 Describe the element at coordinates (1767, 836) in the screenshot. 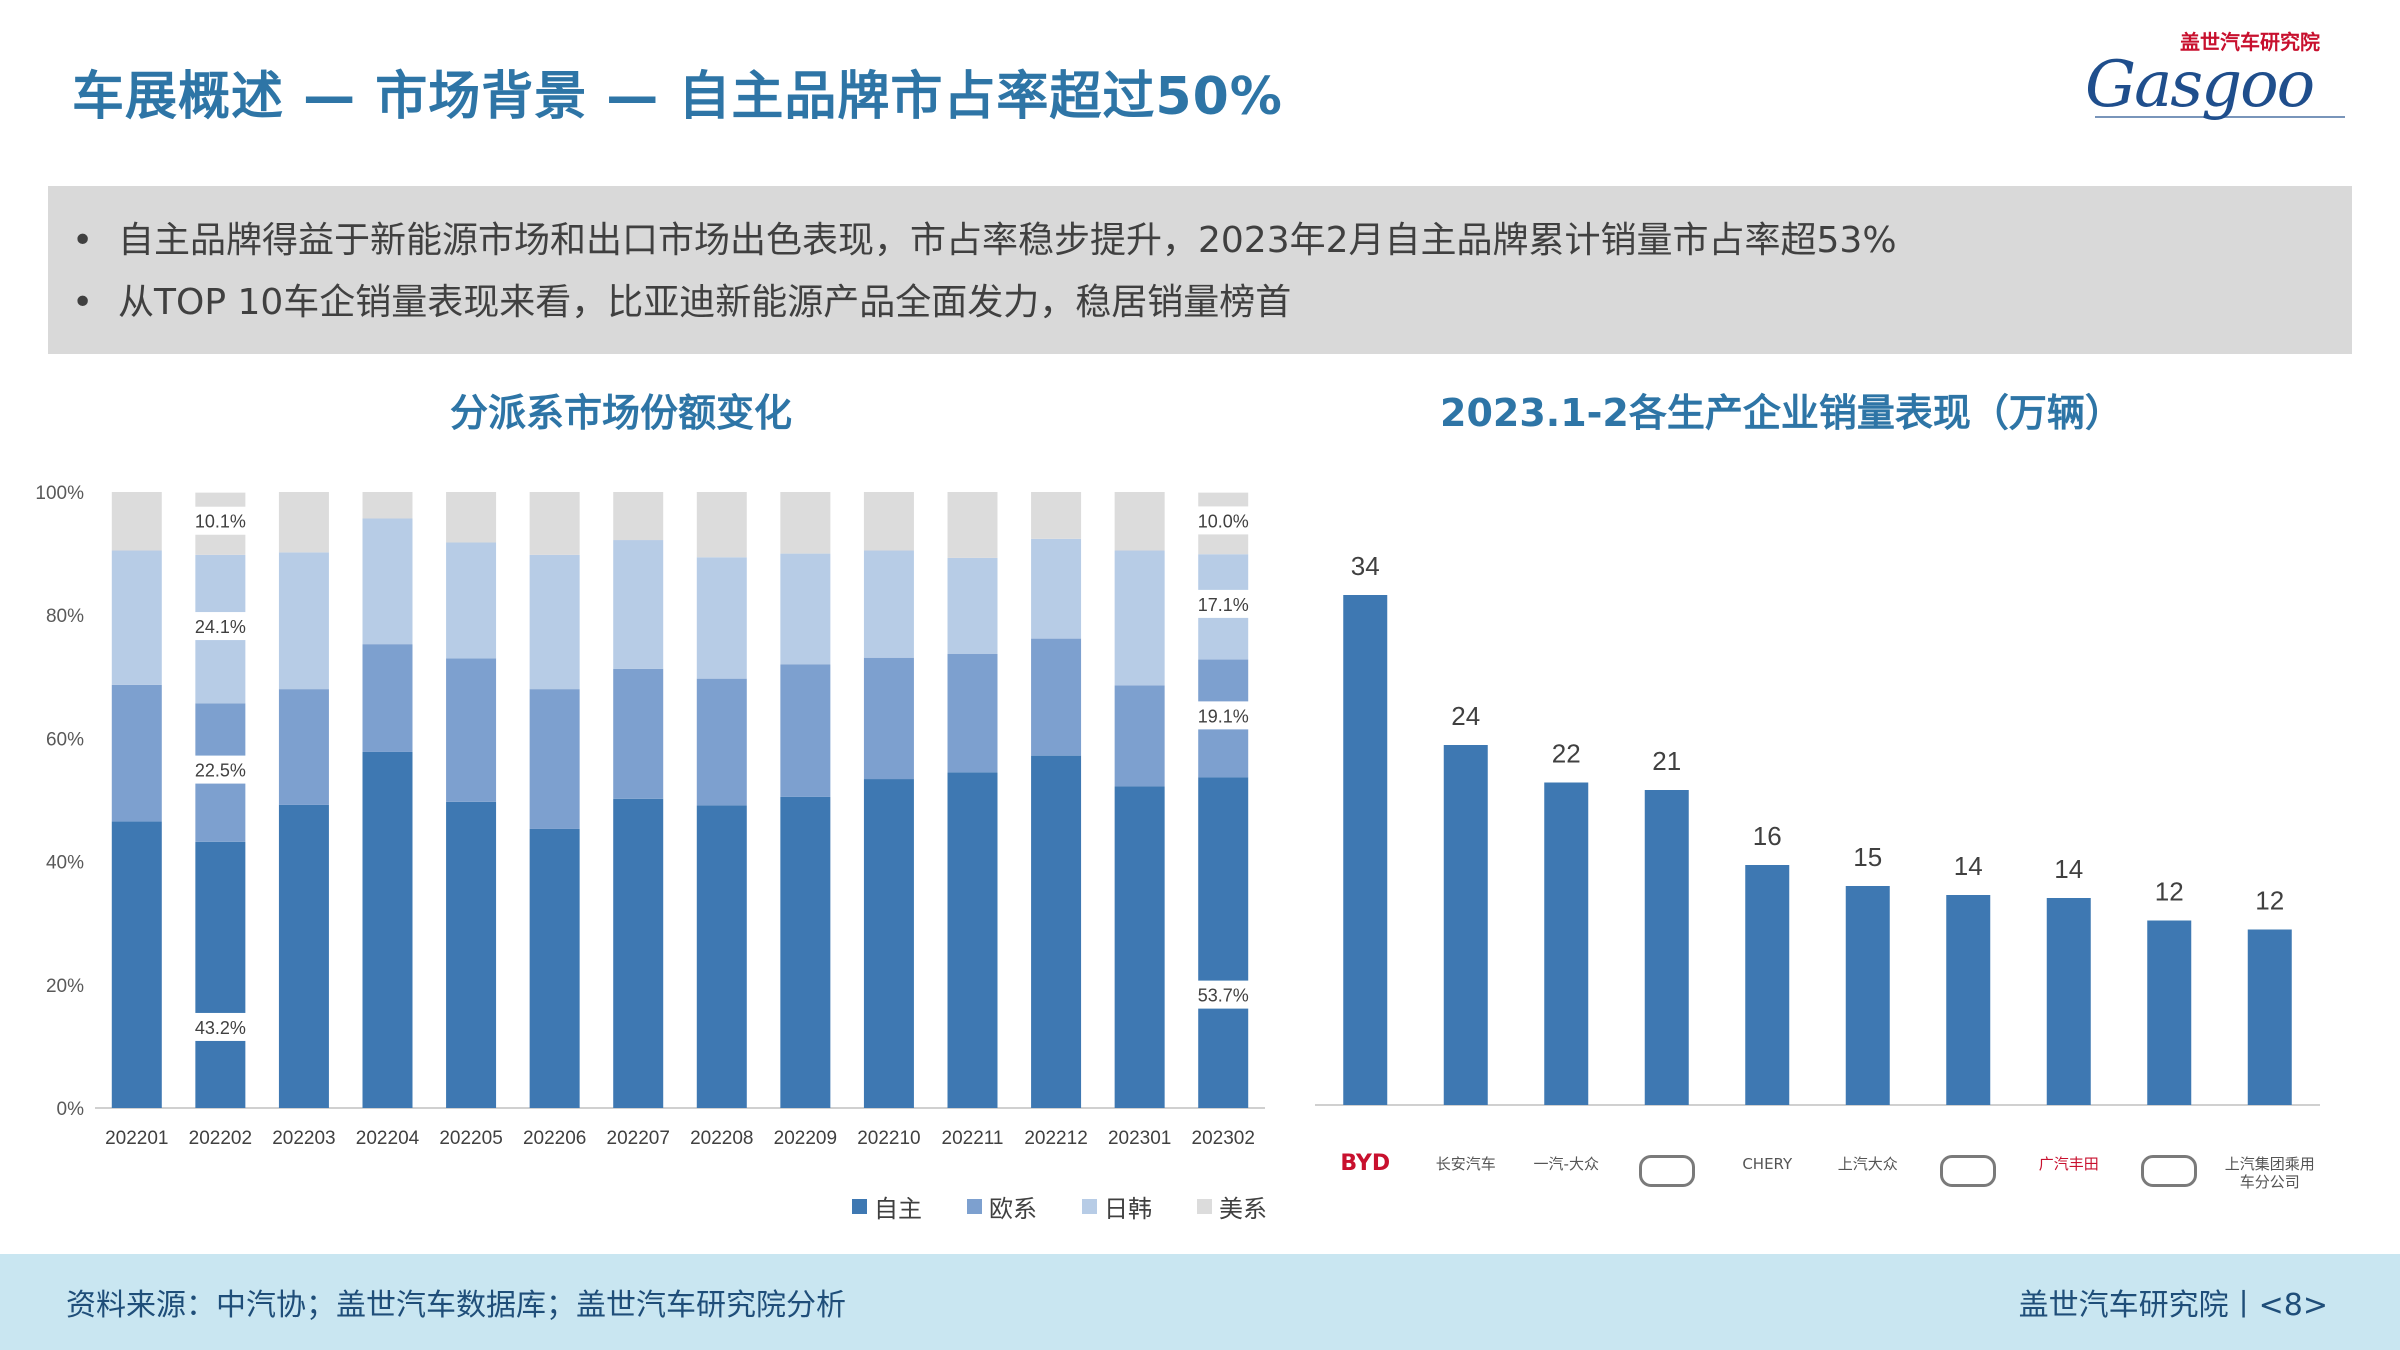

I see `sales-value-label: 16` at that location.